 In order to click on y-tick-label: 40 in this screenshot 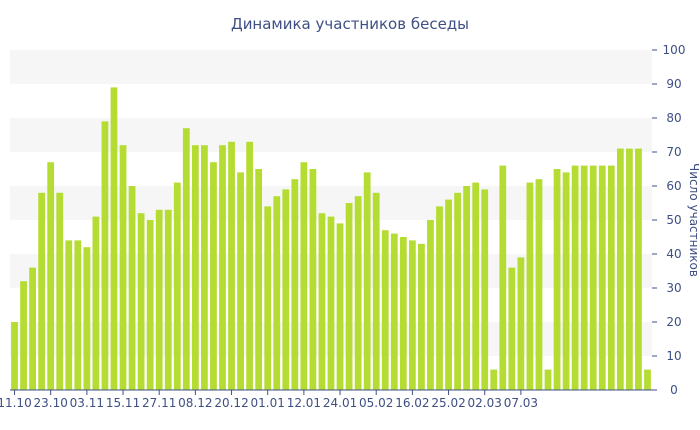, I will do `click(673, 254)`.